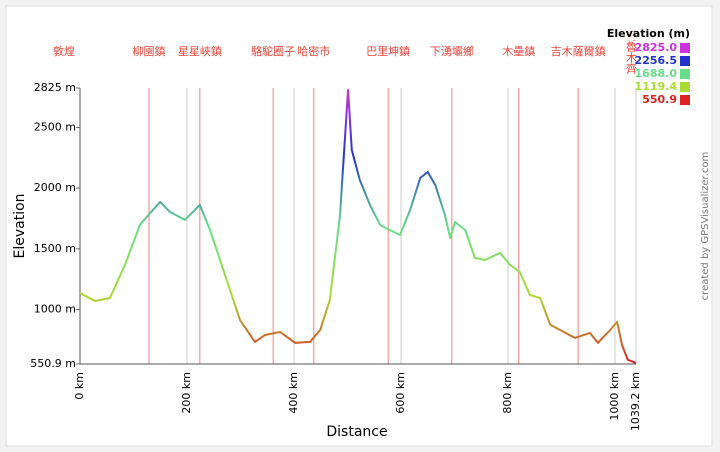 The height and width of the screenshot is (452, 720). I want to click on x-tick-label: 800 km, so click(507, 393).